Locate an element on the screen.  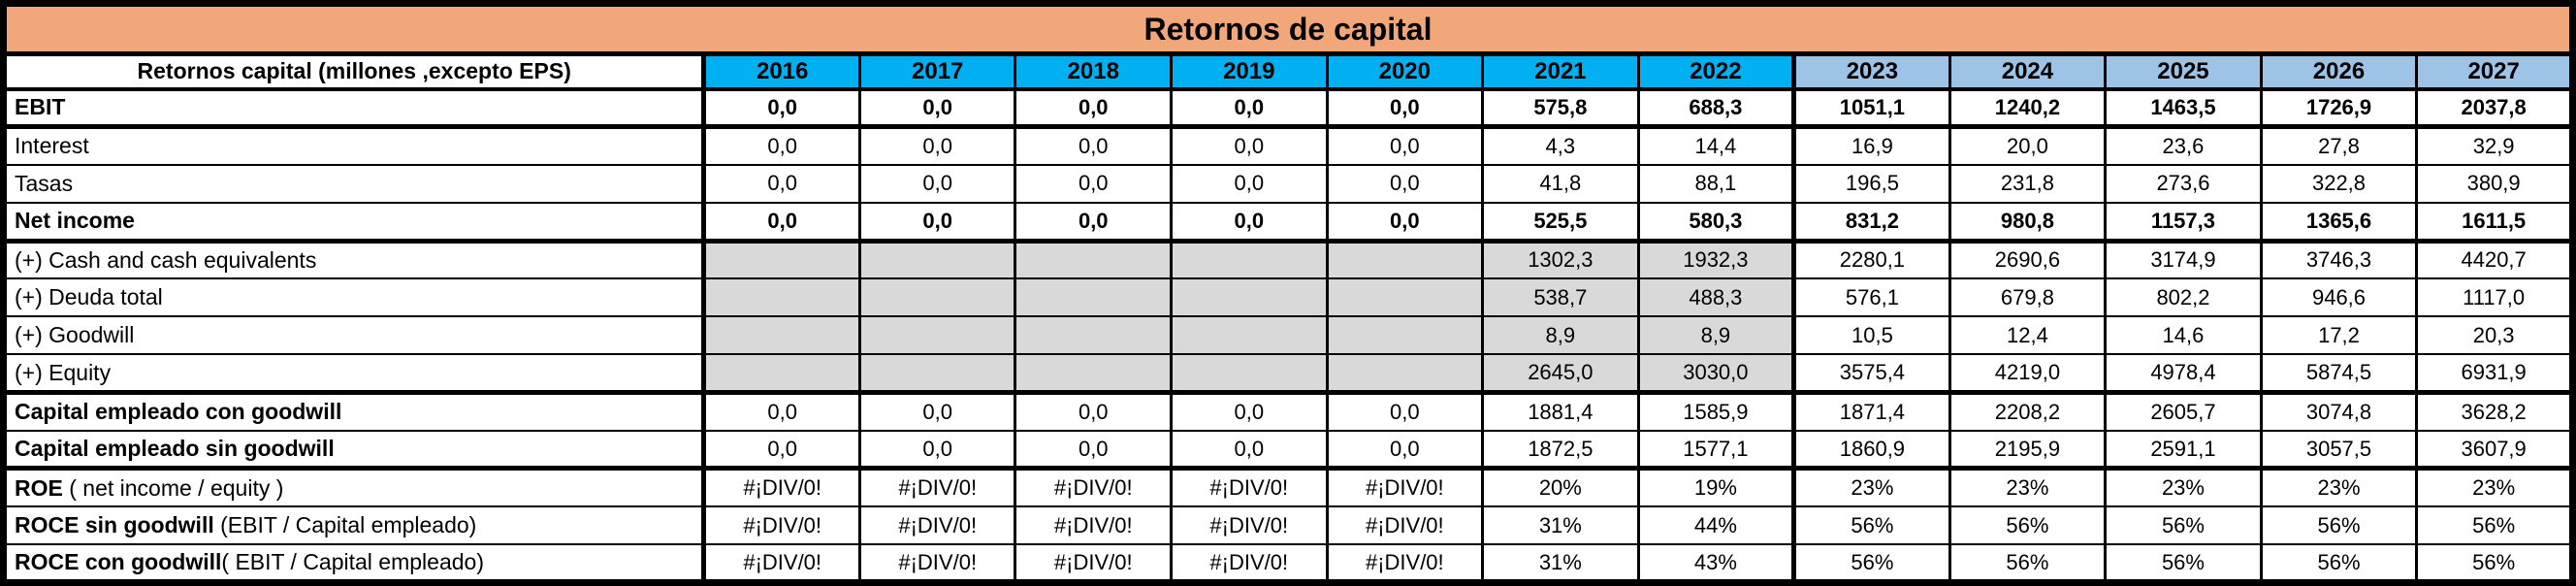
year-header-2019: 2019 is located at coordinates (1249, 71).